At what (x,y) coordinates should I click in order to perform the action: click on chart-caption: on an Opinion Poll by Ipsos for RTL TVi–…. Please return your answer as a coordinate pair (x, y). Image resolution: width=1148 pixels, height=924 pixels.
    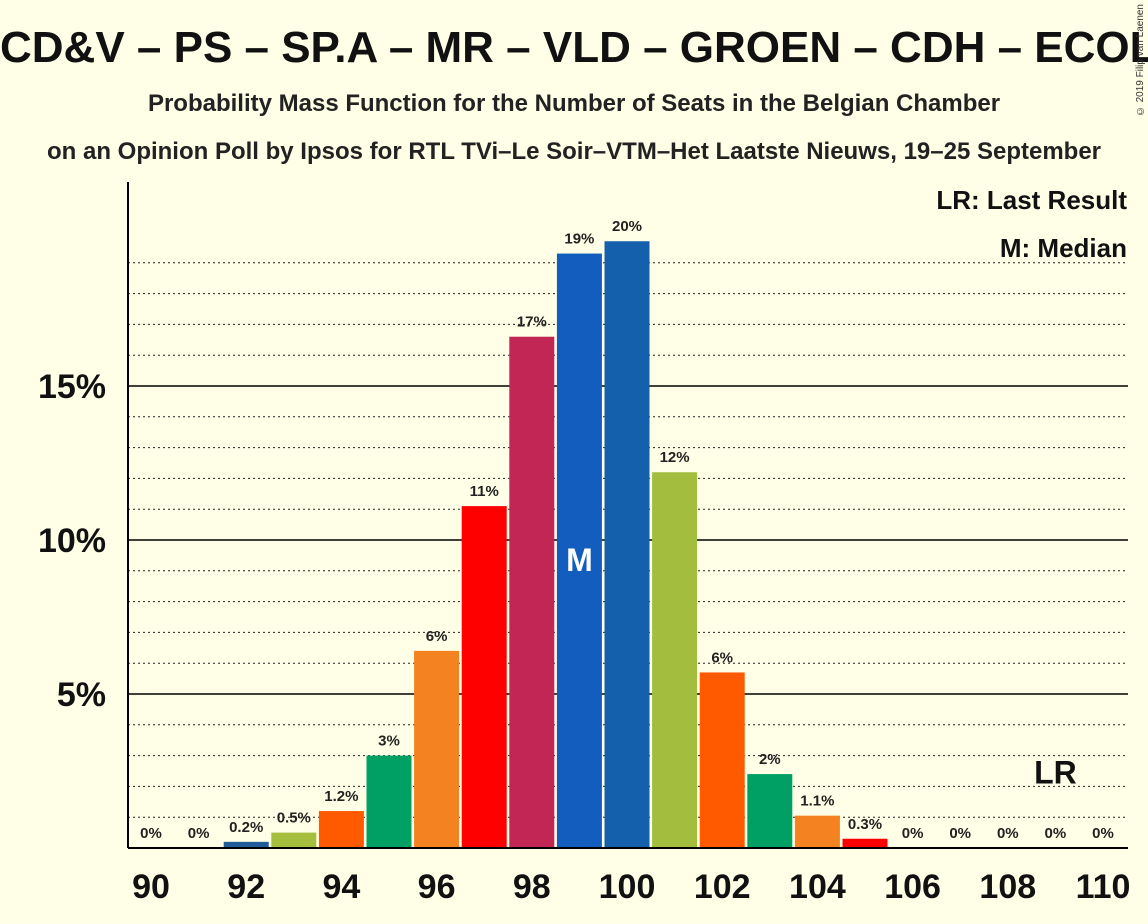
    Looking at the image, I should click on (574, 151).